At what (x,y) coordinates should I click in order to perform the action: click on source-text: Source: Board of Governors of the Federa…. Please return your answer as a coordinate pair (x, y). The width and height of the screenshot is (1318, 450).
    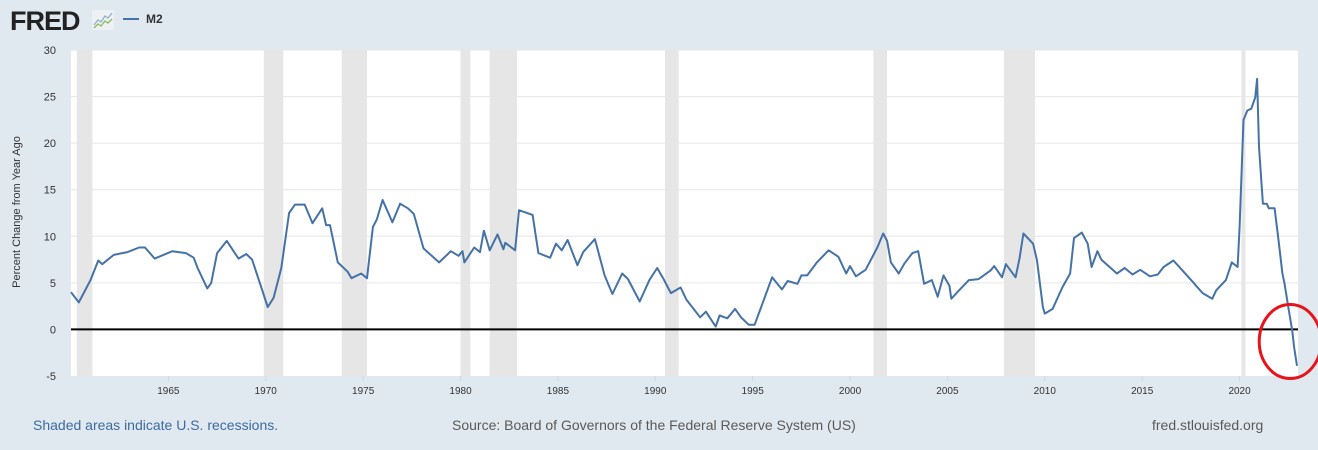
    Looking at the image, I should click on (654, 425).